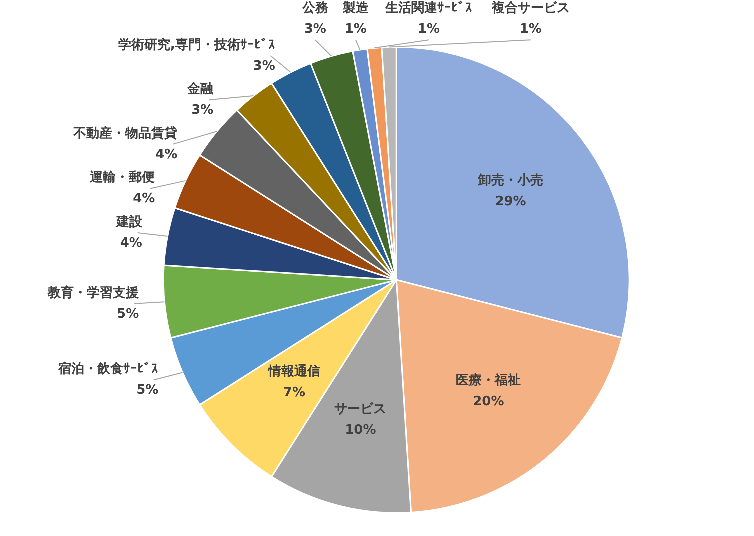 The width and height of the screenshot is (754, 536). I want to click on data-label: 29%, so click(510, 202).